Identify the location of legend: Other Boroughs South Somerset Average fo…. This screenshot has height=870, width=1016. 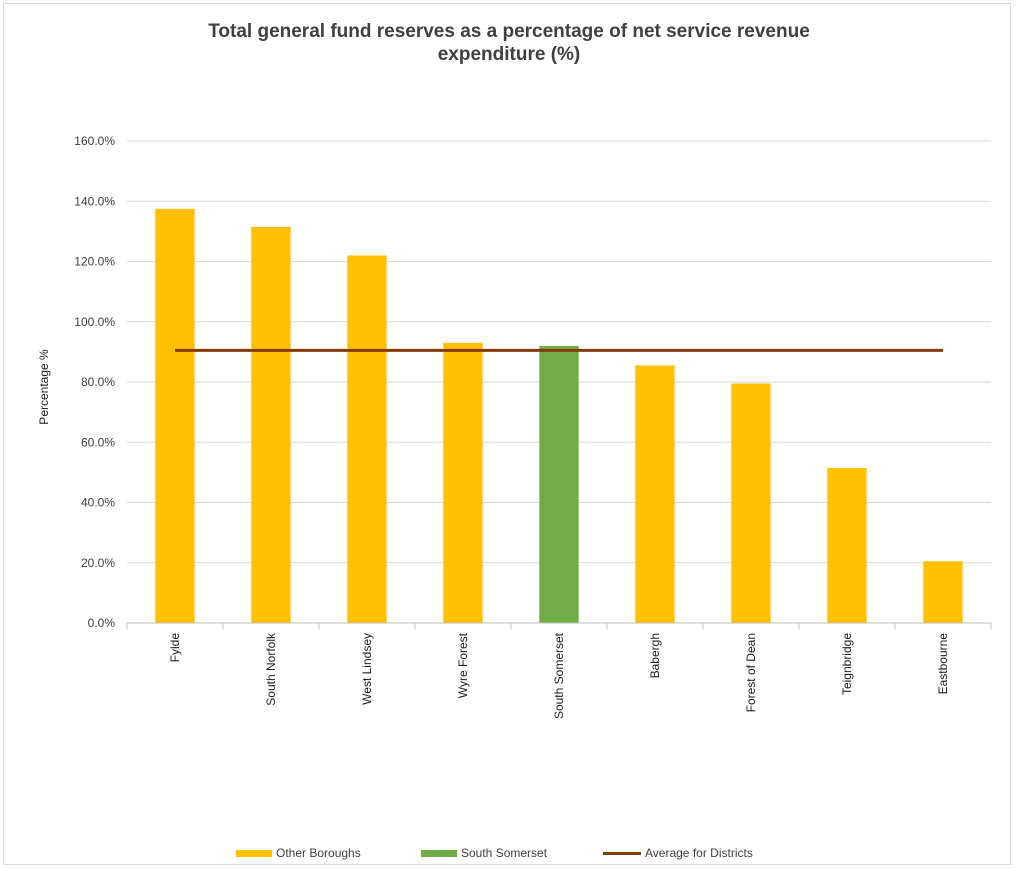
(494, 853).